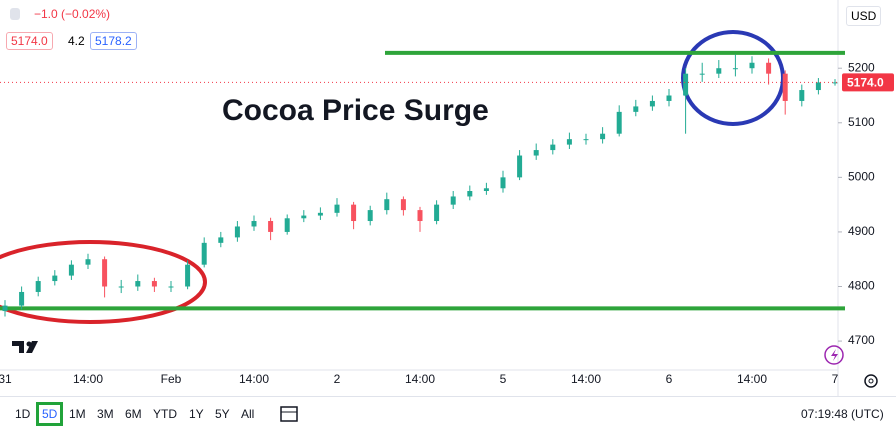 The height and width of the screenshot is (430, 896). What do you see at coordinates (165, 414) in the screenshot?
I see `range-button: YTD` at bounding box center [165, 414].